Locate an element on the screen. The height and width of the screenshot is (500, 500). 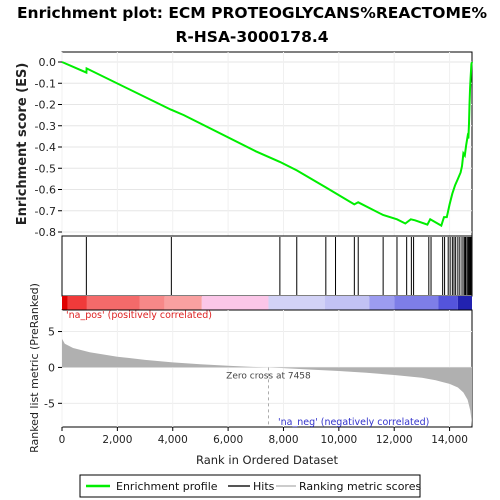
es-y-tick-label: 0.0 is located at coordinates (48, 62).